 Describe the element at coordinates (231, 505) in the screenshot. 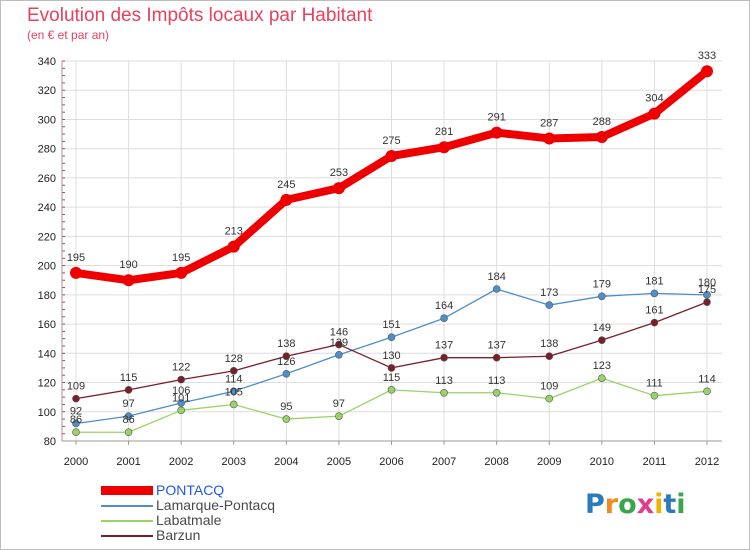

I see `legend-item: Lamarque-Pontacq` at that location.